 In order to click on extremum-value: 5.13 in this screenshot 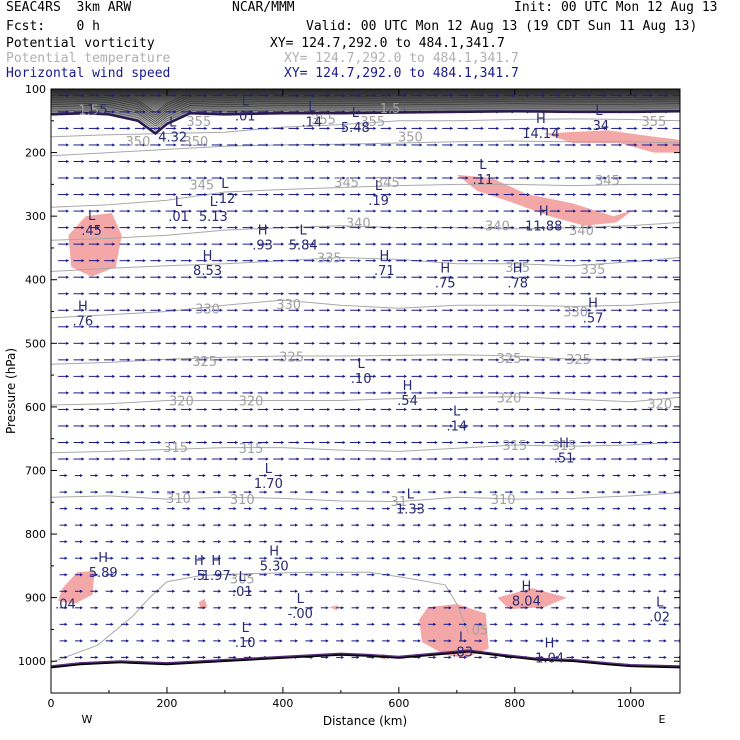, I will do `click(213, 217)`.